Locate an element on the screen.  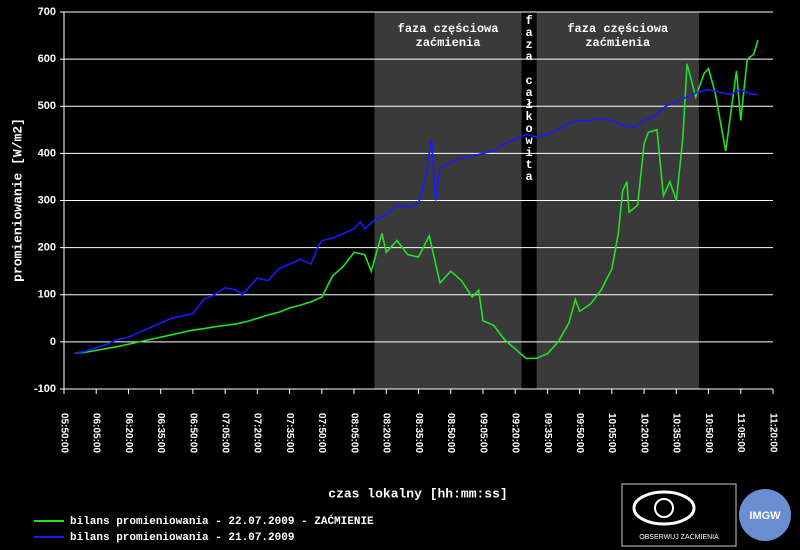
x-tick-label: 08:20:00 is located at coordinates (386, 433).